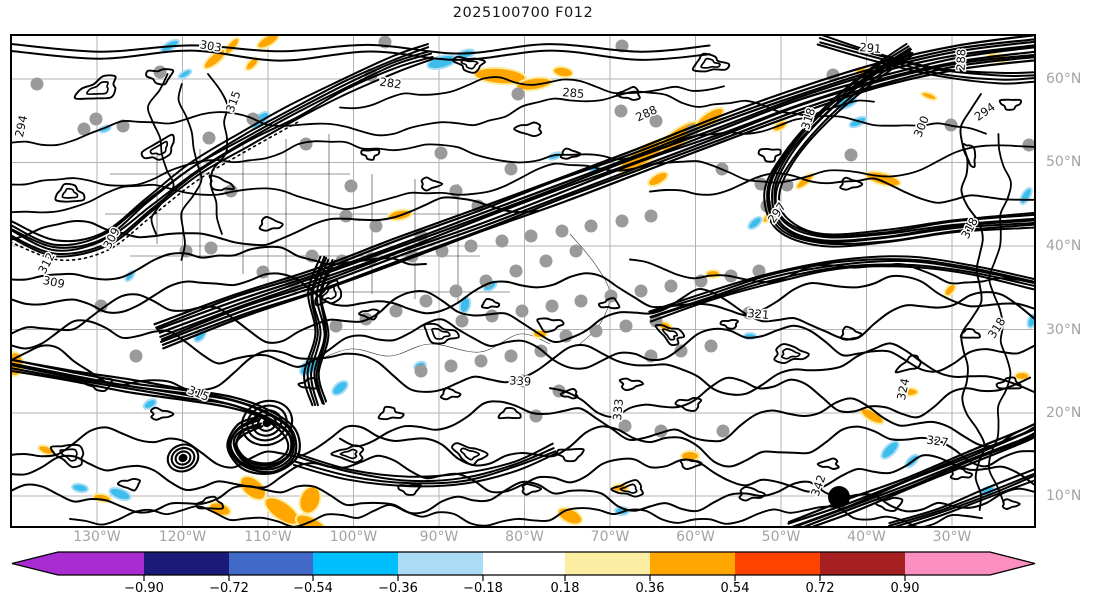 The width and height of the screenshot is (1105, 615). Describe the element at coordinates (565, 588) in the screenshot. I see `colorbar-tick-label: 0.18` at that location.